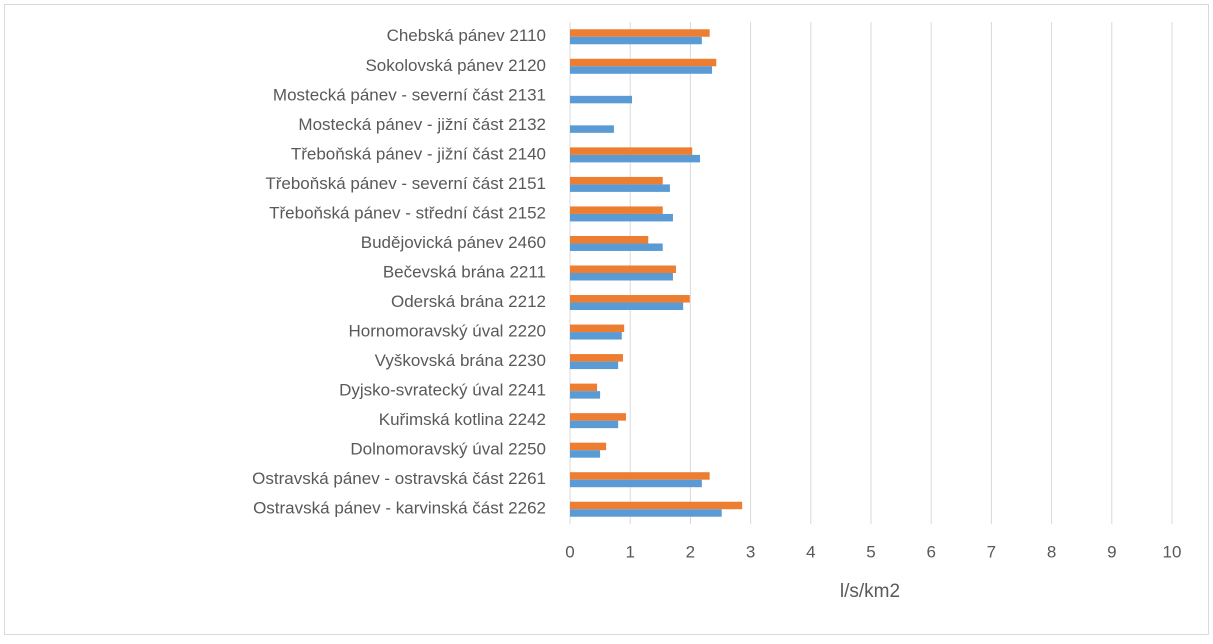 The height and width of the screenshot is (644, 1213). What do you see at coordinates (442, 390) in the screenshot?
I see `y-tick-label: Dyjsko-svratecký úval 2241` at bounding box center [442, 390].